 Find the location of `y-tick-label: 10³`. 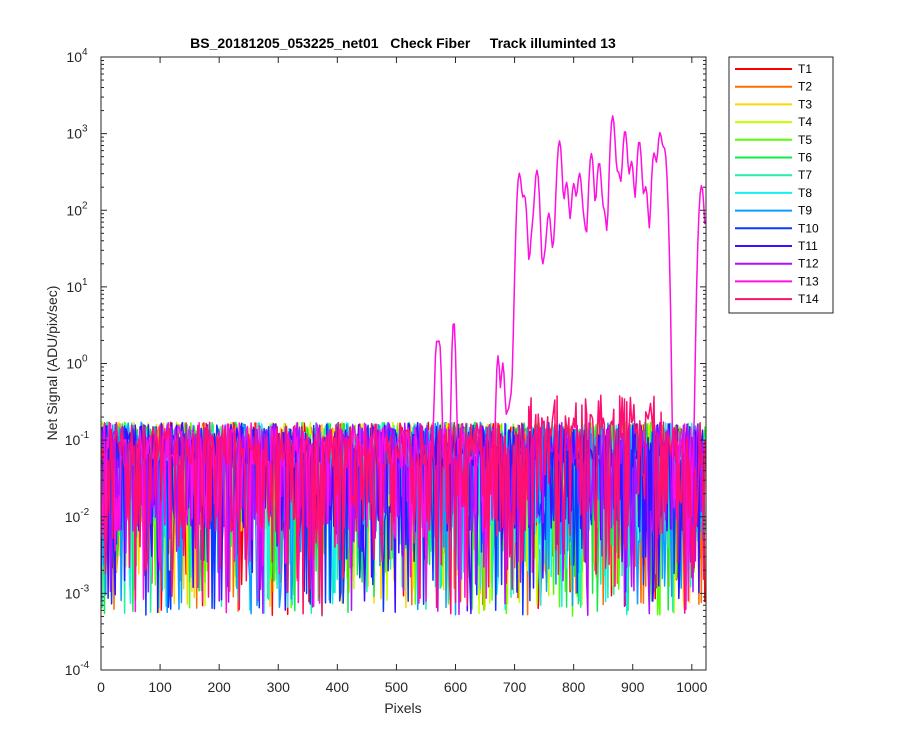

y-tick-label: 10³ is located at coordinates (77, 133).